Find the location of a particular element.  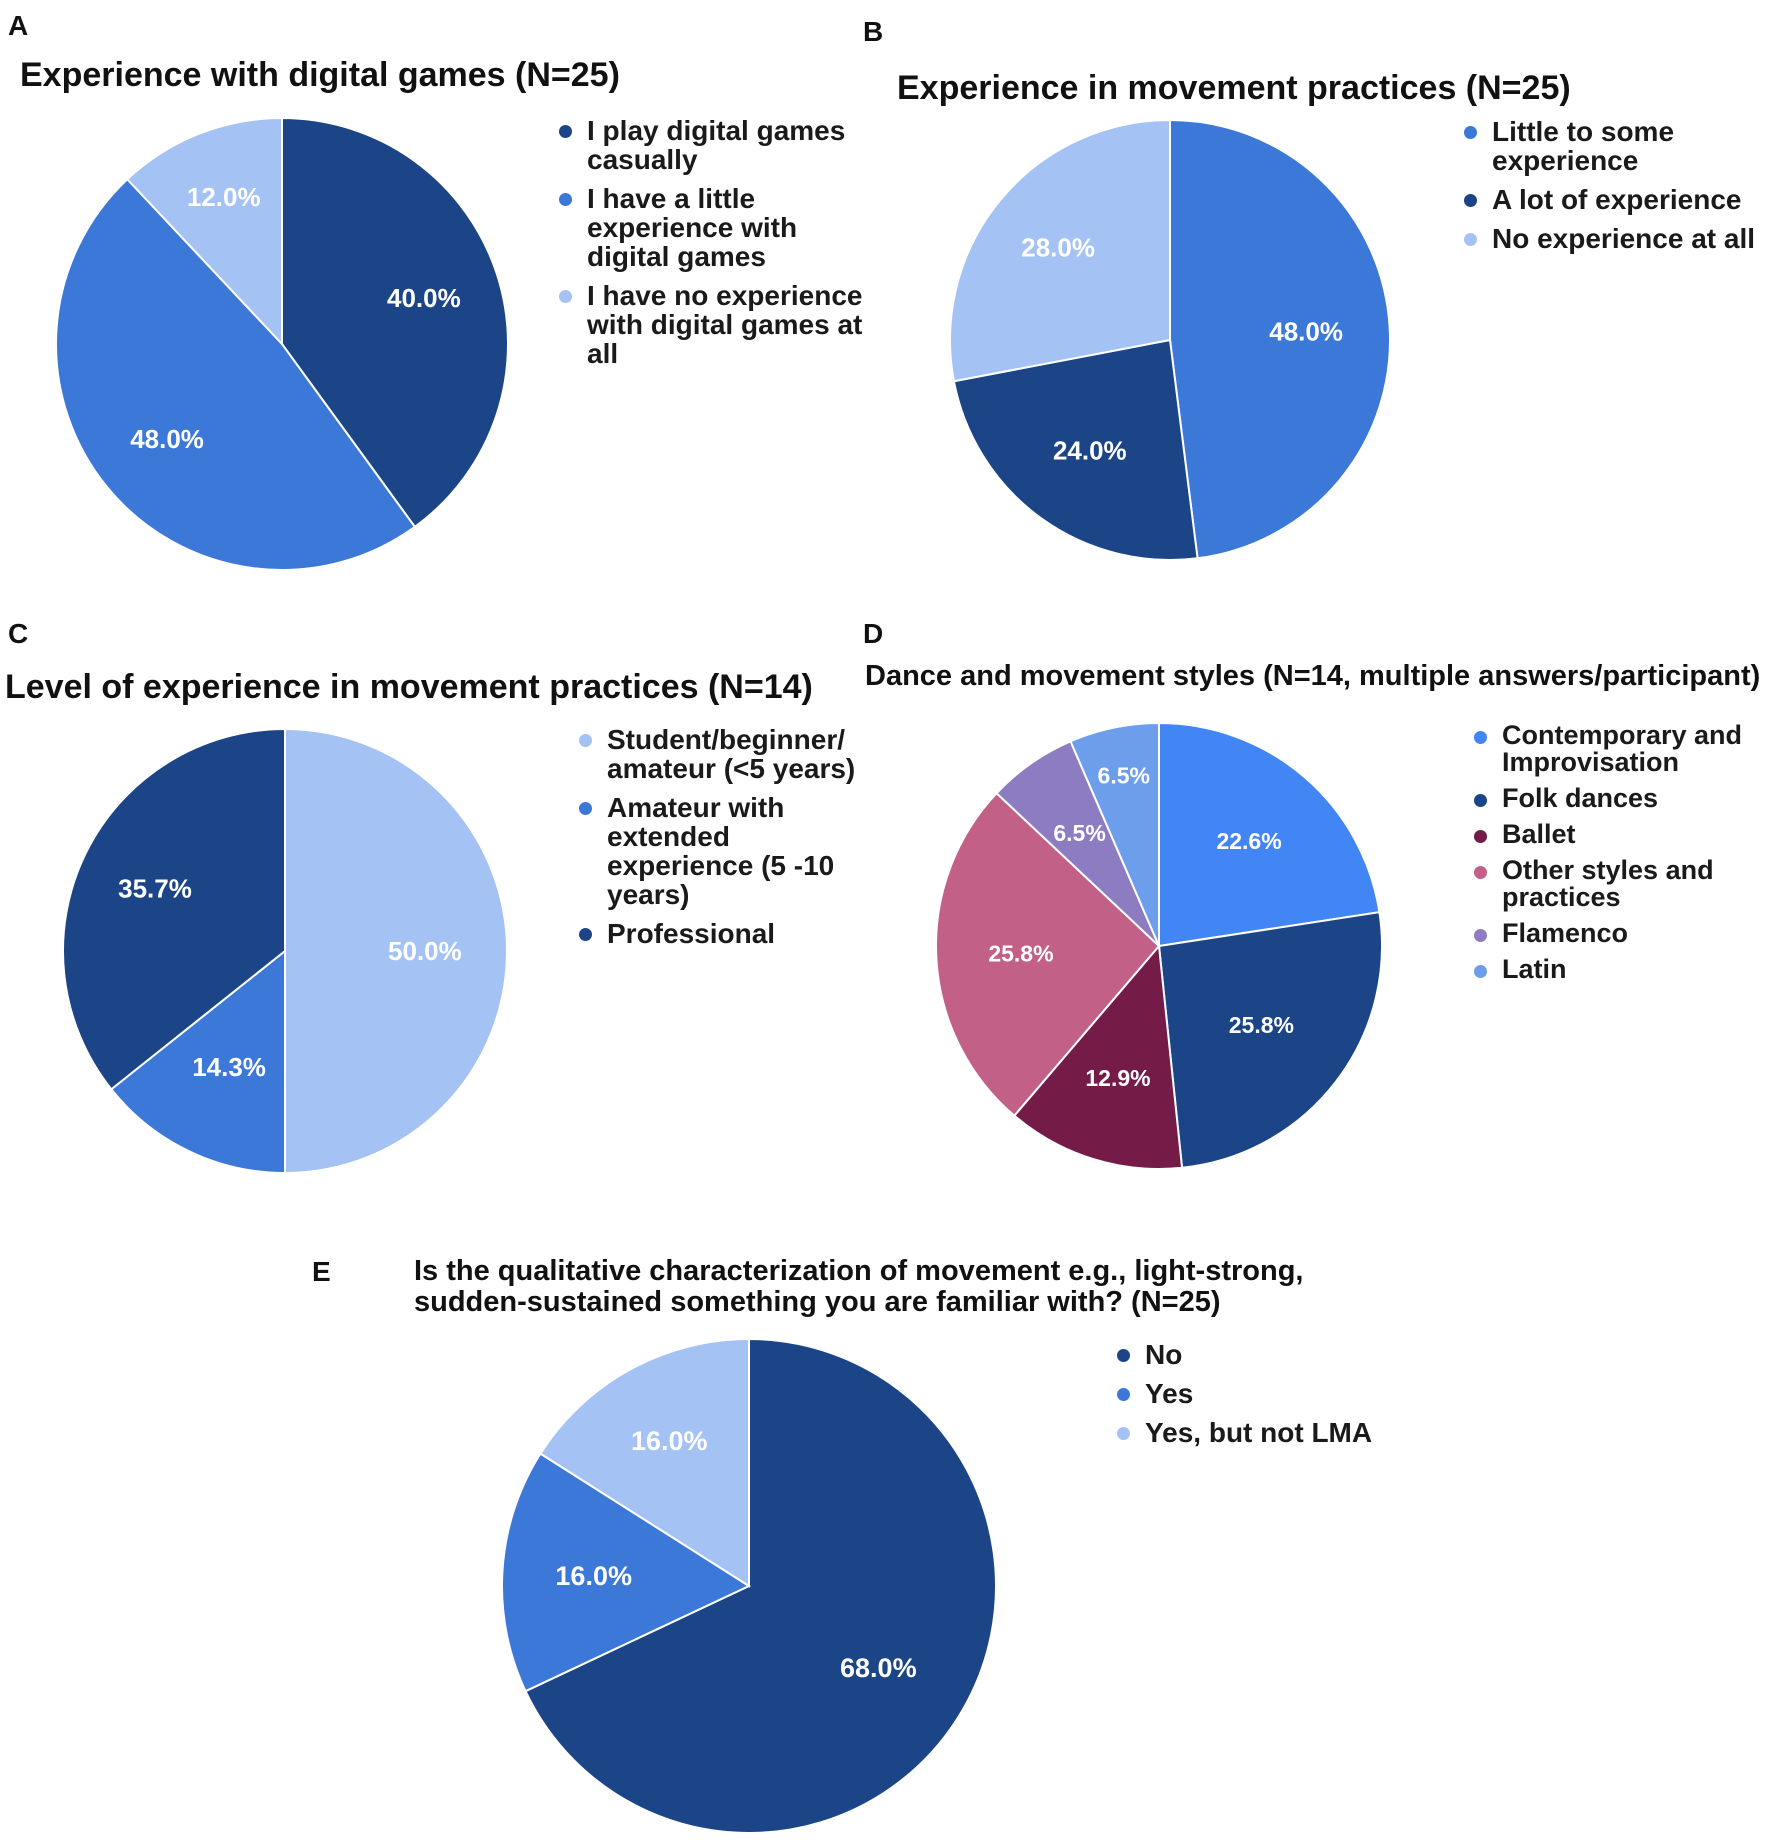

panel-letter-b: B is located at coordinates (873, 31).